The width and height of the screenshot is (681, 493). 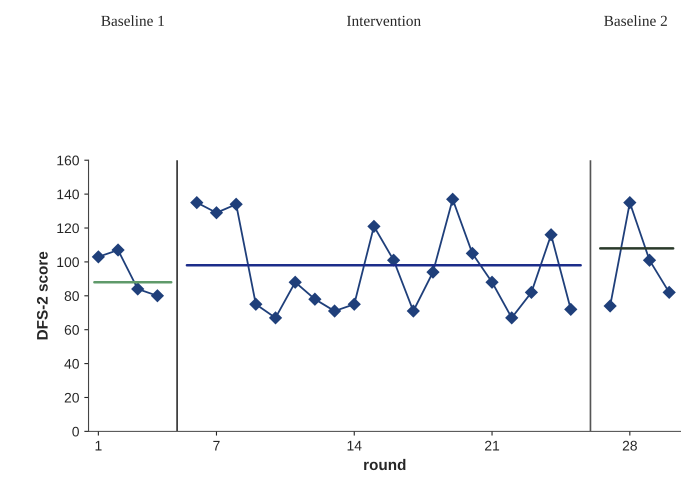 I want to click on y-tick-label: 120, so click(x=68, y=228).